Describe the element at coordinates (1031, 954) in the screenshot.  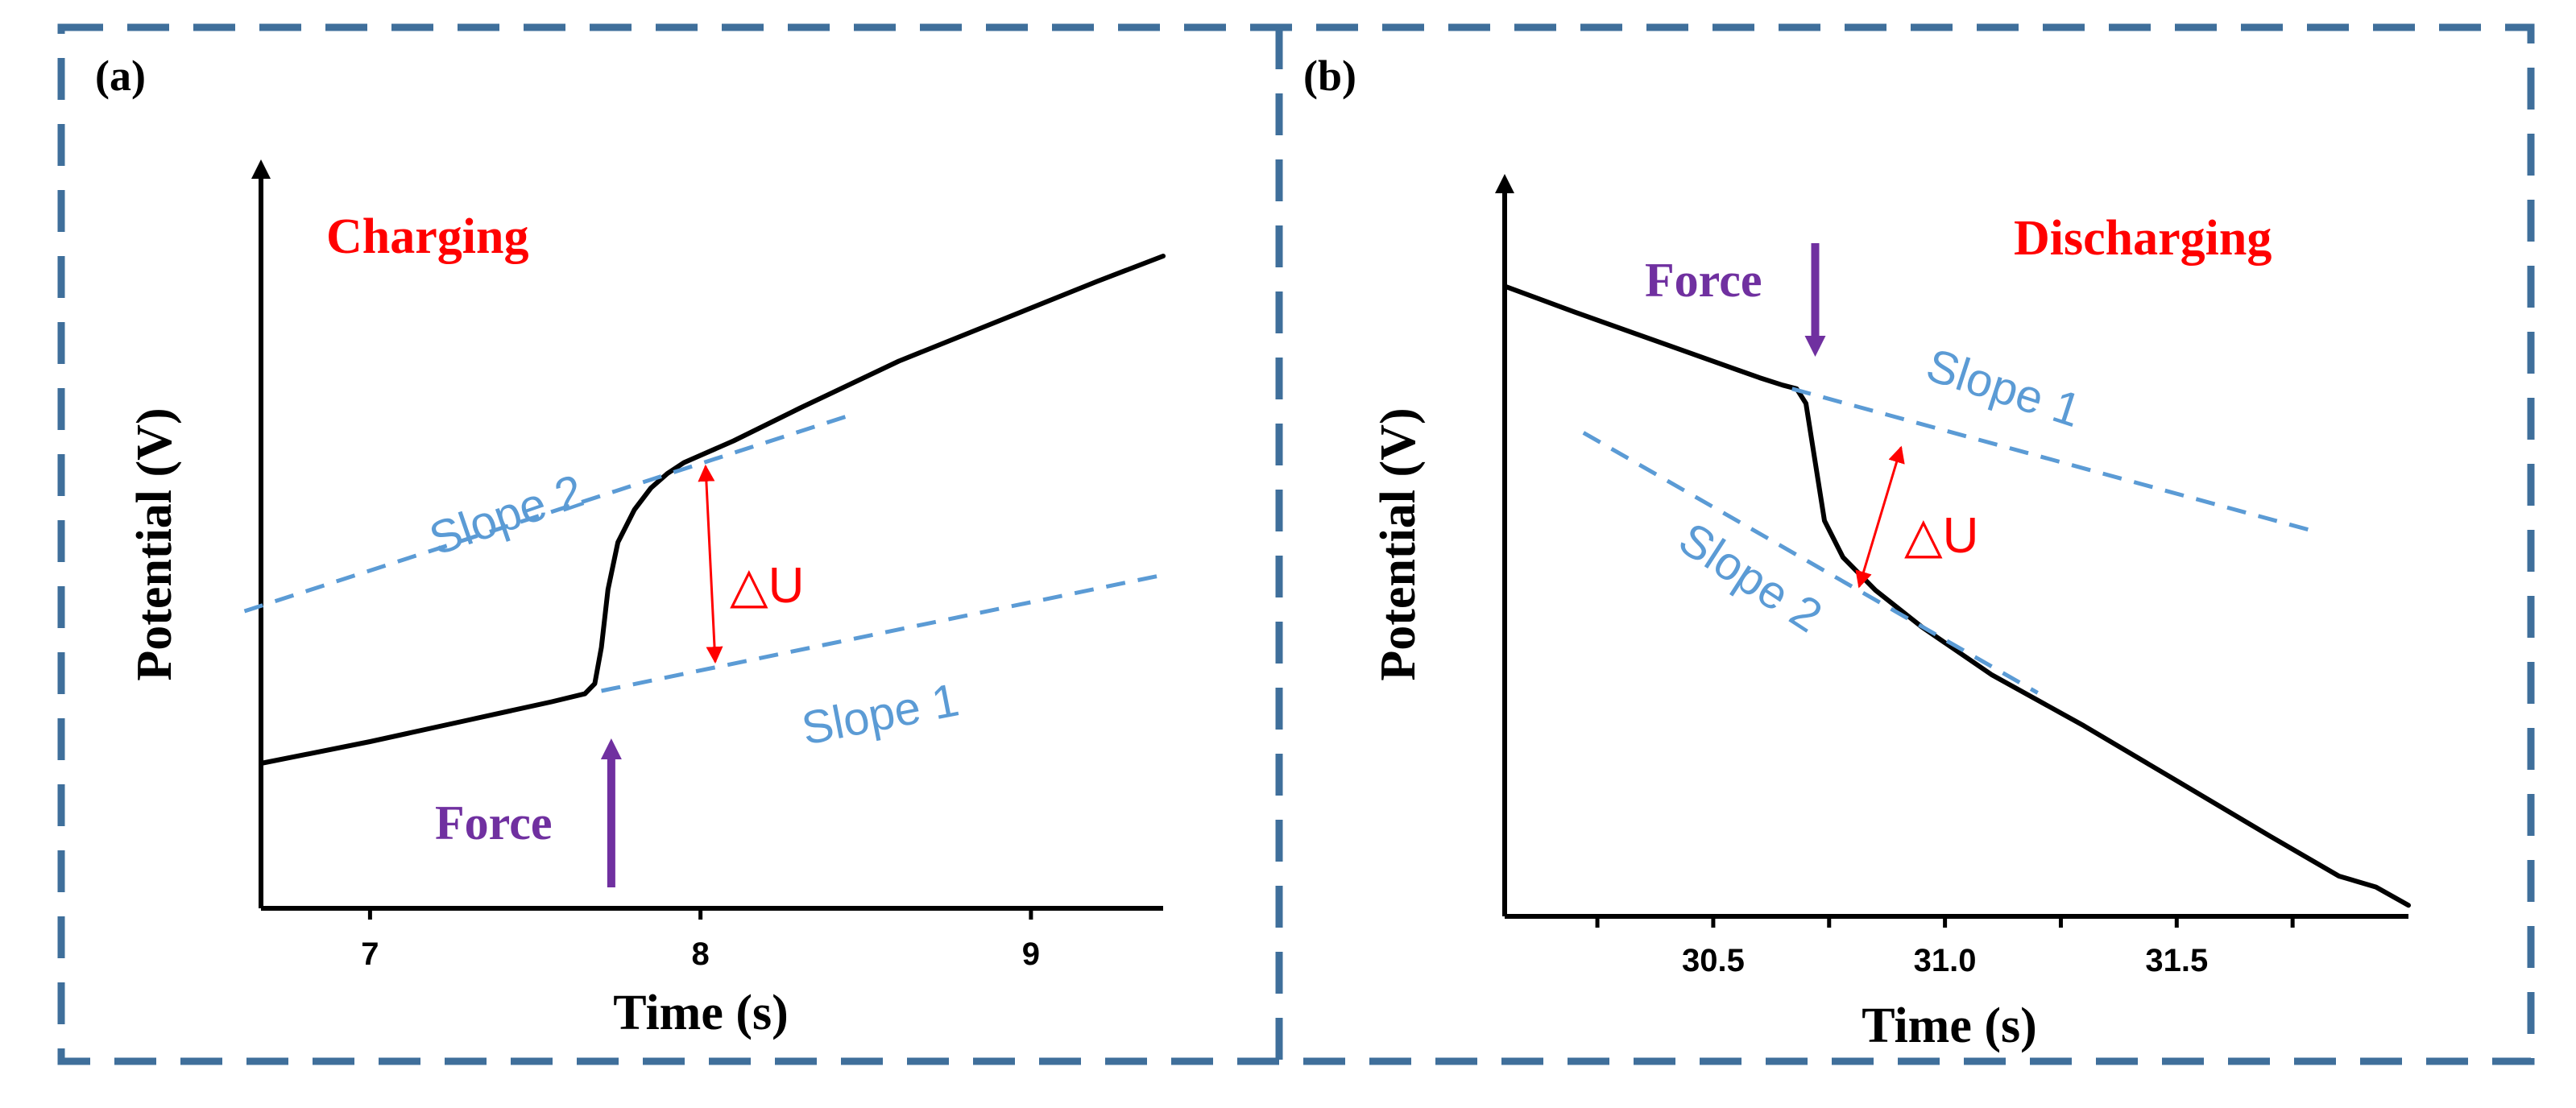
I see `x-tick-label-a: 9` at that location.